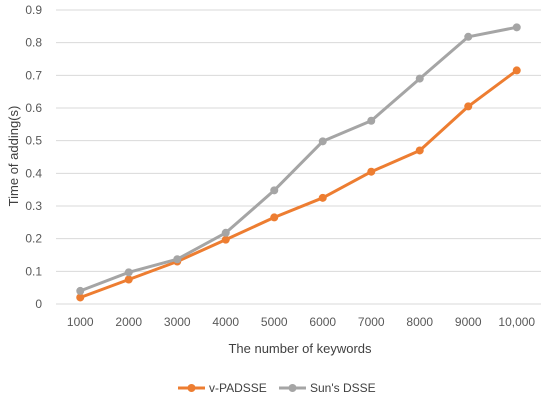  What do you see at coordinates (322, 322) in the screenshot?
I see `x-tick-label: 6000` at bounding box center [322, 322].